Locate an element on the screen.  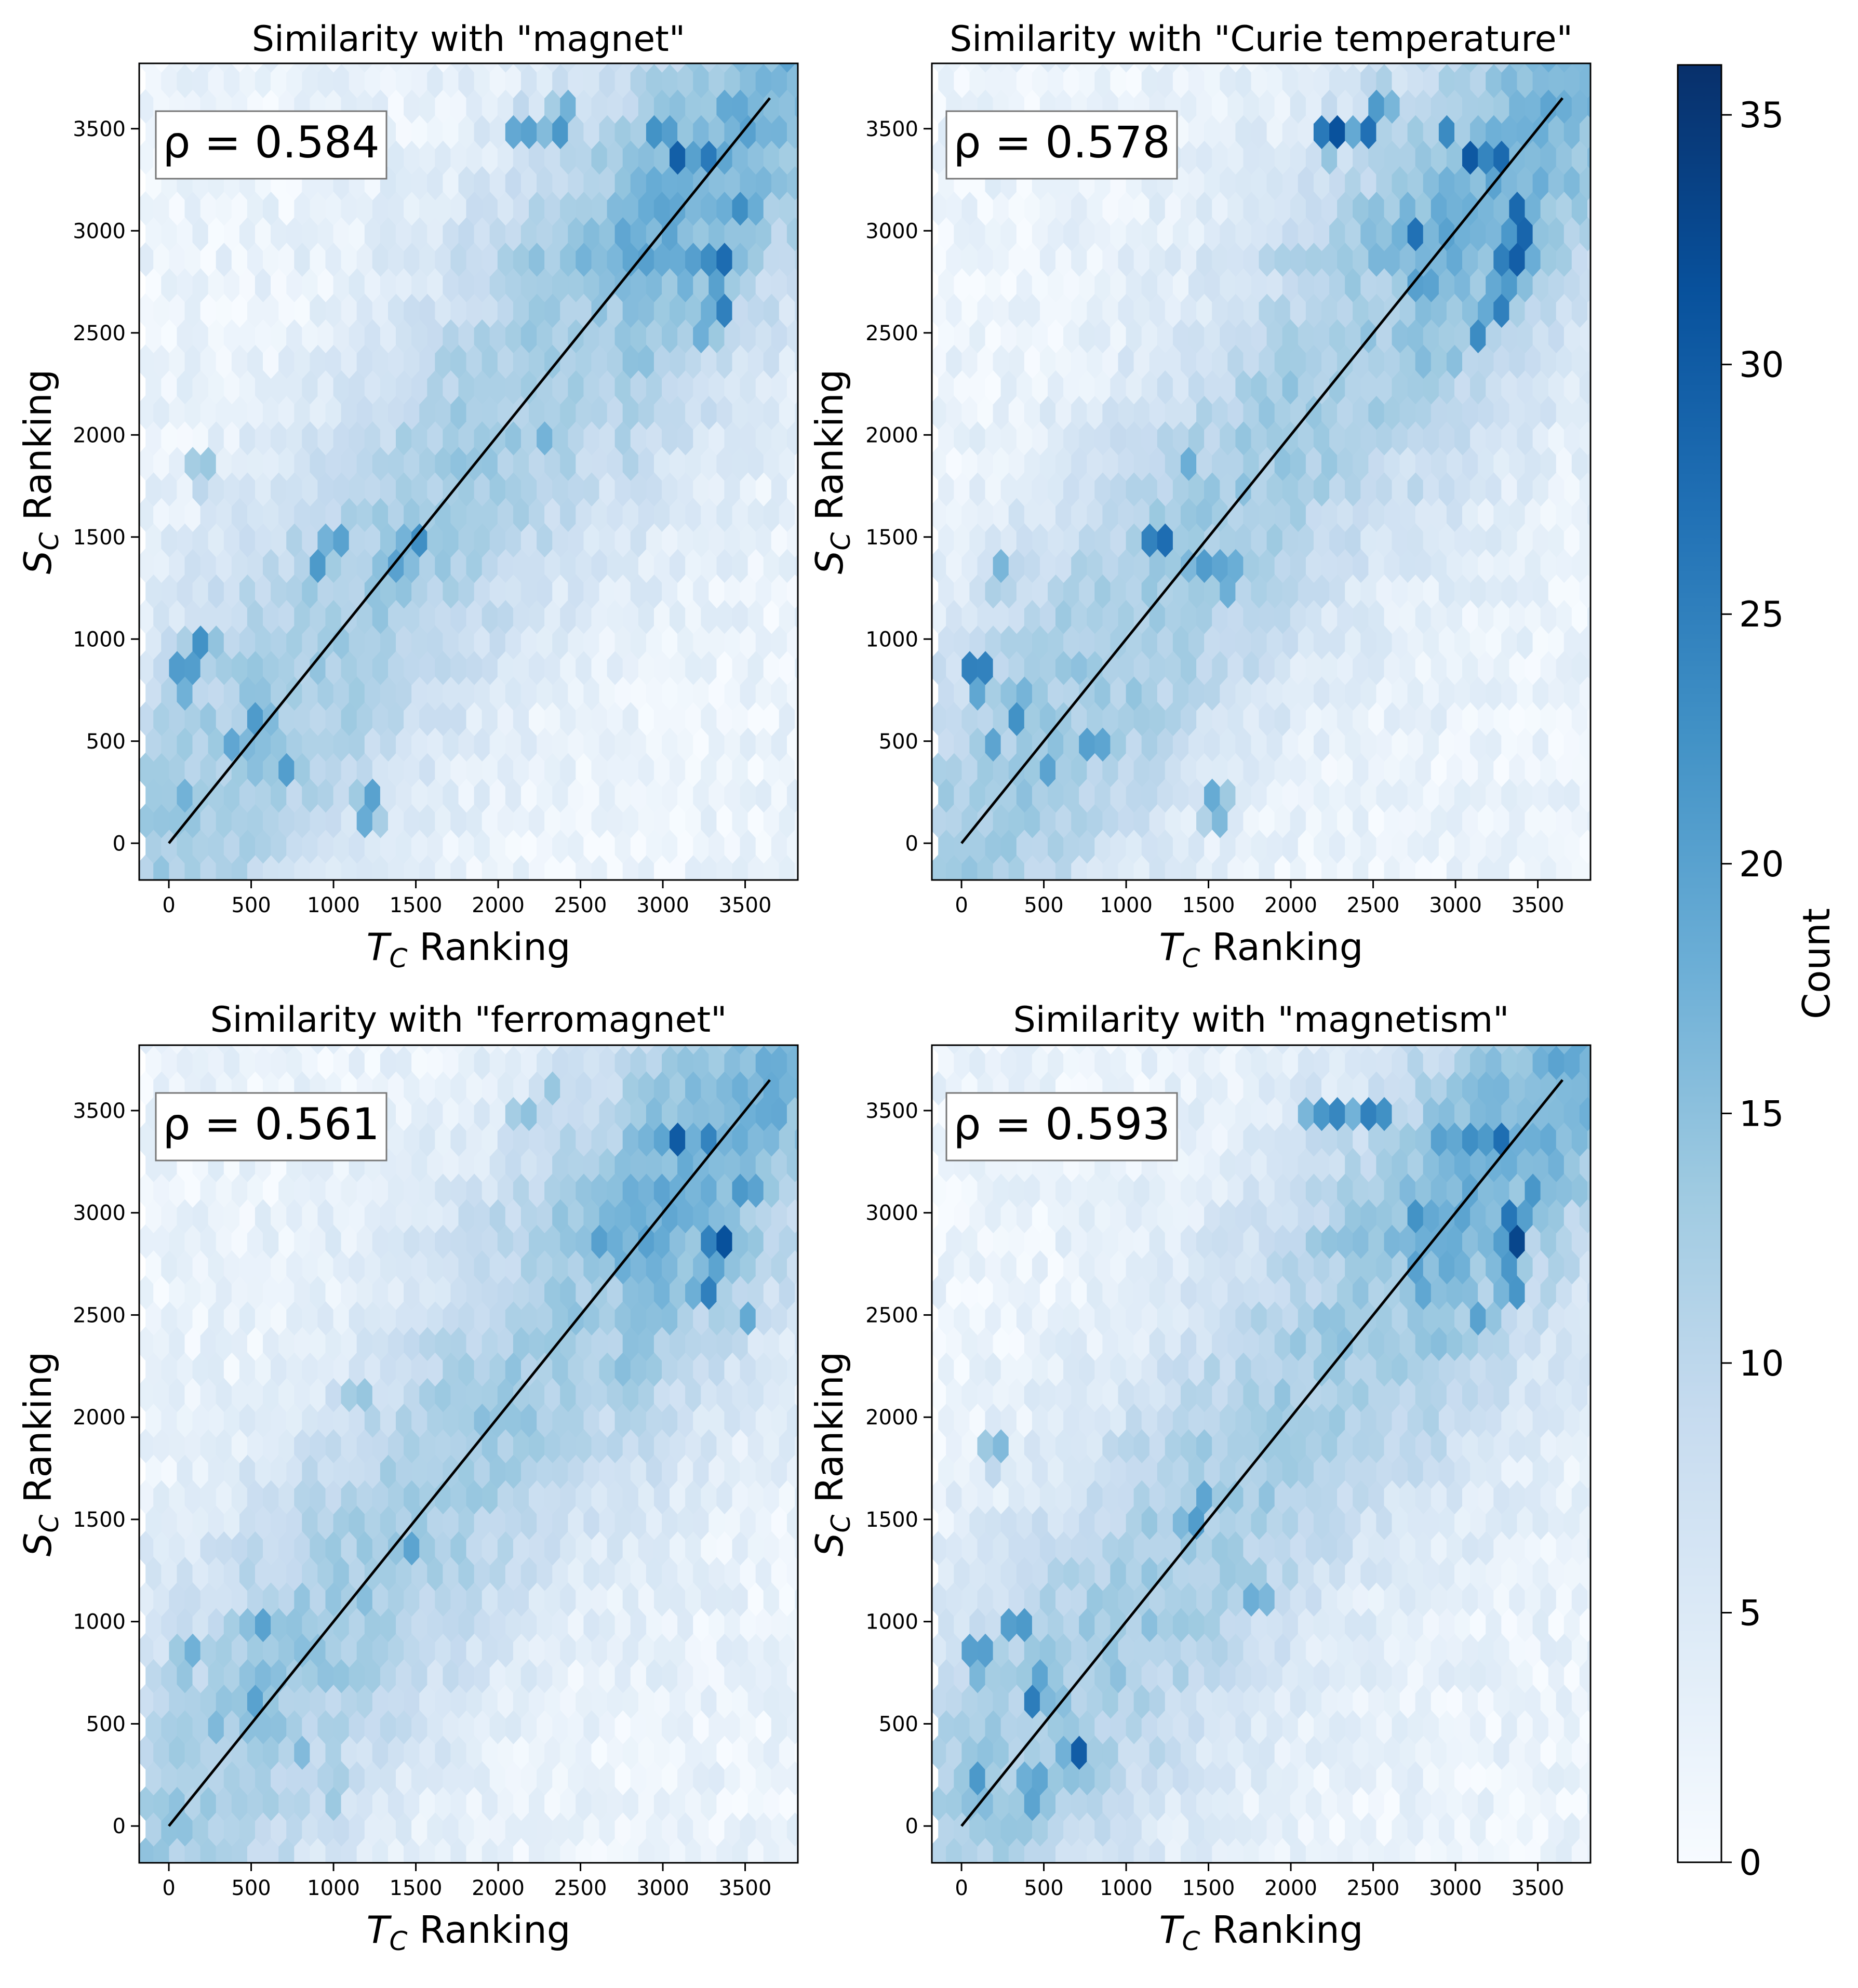
y-tick-label: 1500 is located at coordinates (100, 538).